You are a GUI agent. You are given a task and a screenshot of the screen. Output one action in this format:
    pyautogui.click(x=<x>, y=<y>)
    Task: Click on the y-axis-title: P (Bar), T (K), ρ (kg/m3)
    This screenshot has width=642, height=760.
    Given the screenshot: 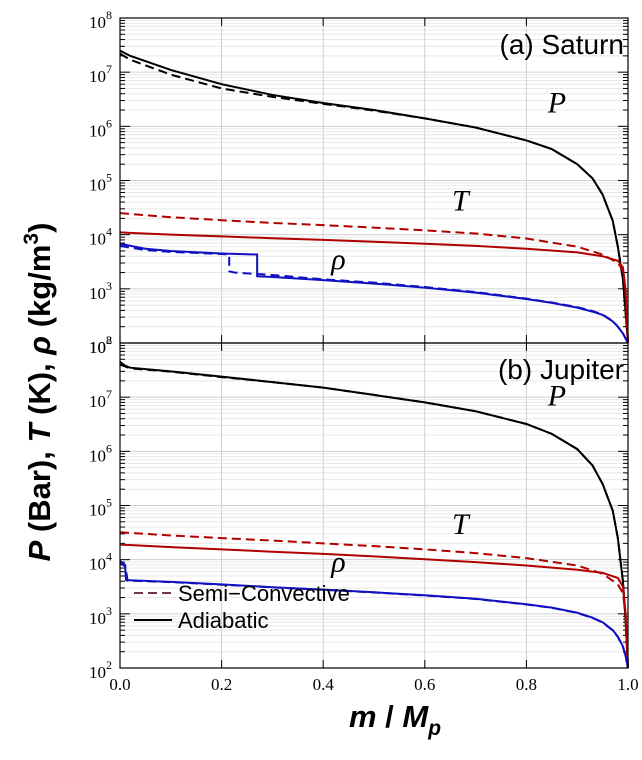 What is the action you would take?
    pyautogui.click(x=38, y=392)
    